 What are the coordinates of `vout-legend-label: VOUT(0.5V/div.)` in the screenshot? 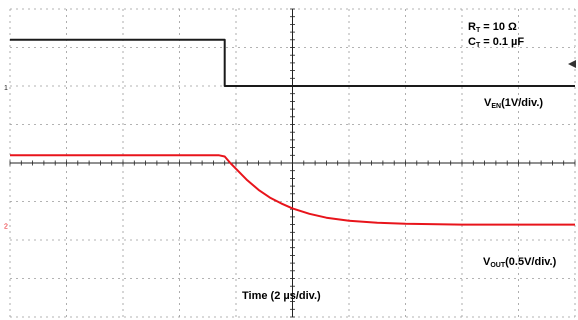 It's located at (520, 262).